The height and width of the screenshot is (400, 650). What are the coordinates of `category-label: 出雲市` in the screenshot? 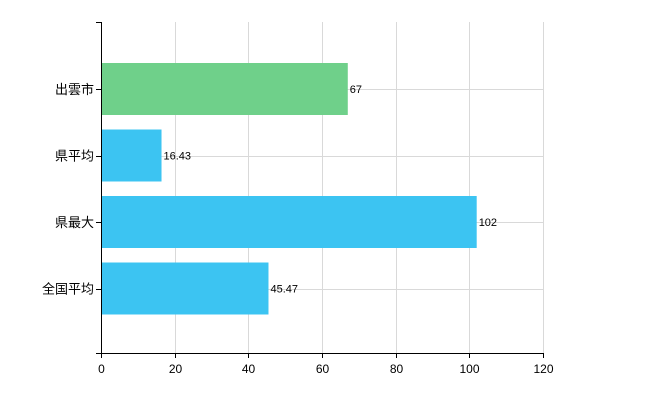 It's located at (74, 90).